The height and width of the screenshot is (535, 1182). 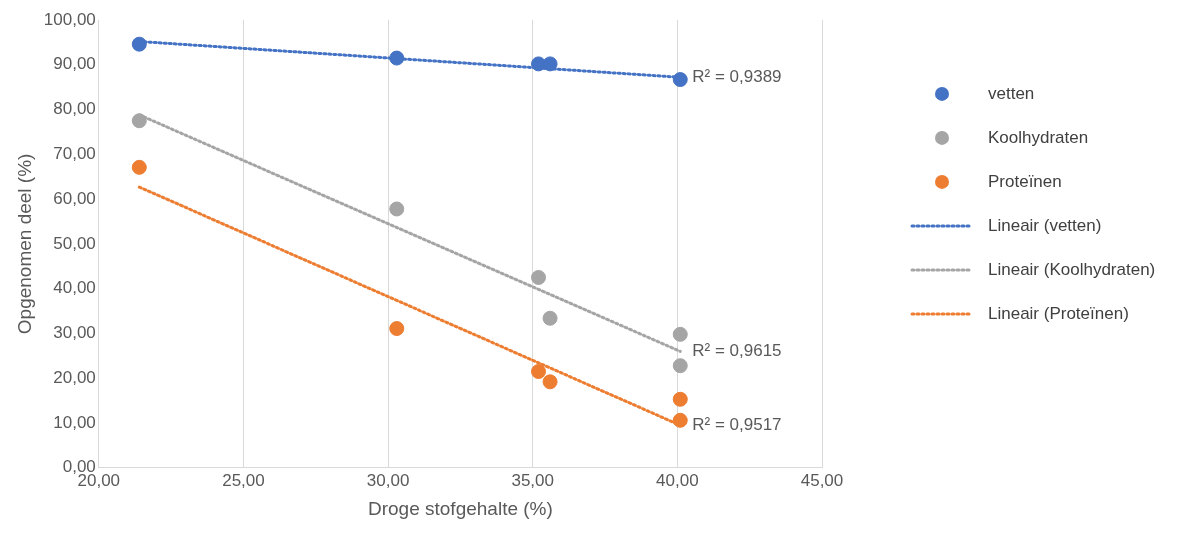 I want to click on y-tick-label: 80,00, so click(x=74, y=109).